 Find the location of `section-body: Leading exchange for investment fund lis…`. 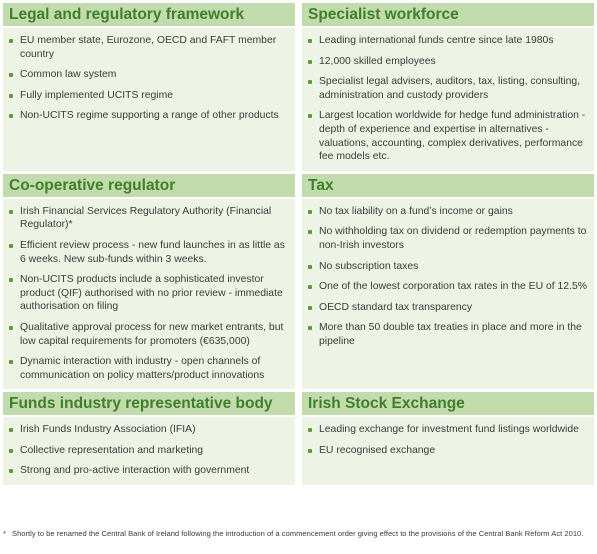

section-body: Leading exchange for investment fund lis… is located at coordinates (448, 451).